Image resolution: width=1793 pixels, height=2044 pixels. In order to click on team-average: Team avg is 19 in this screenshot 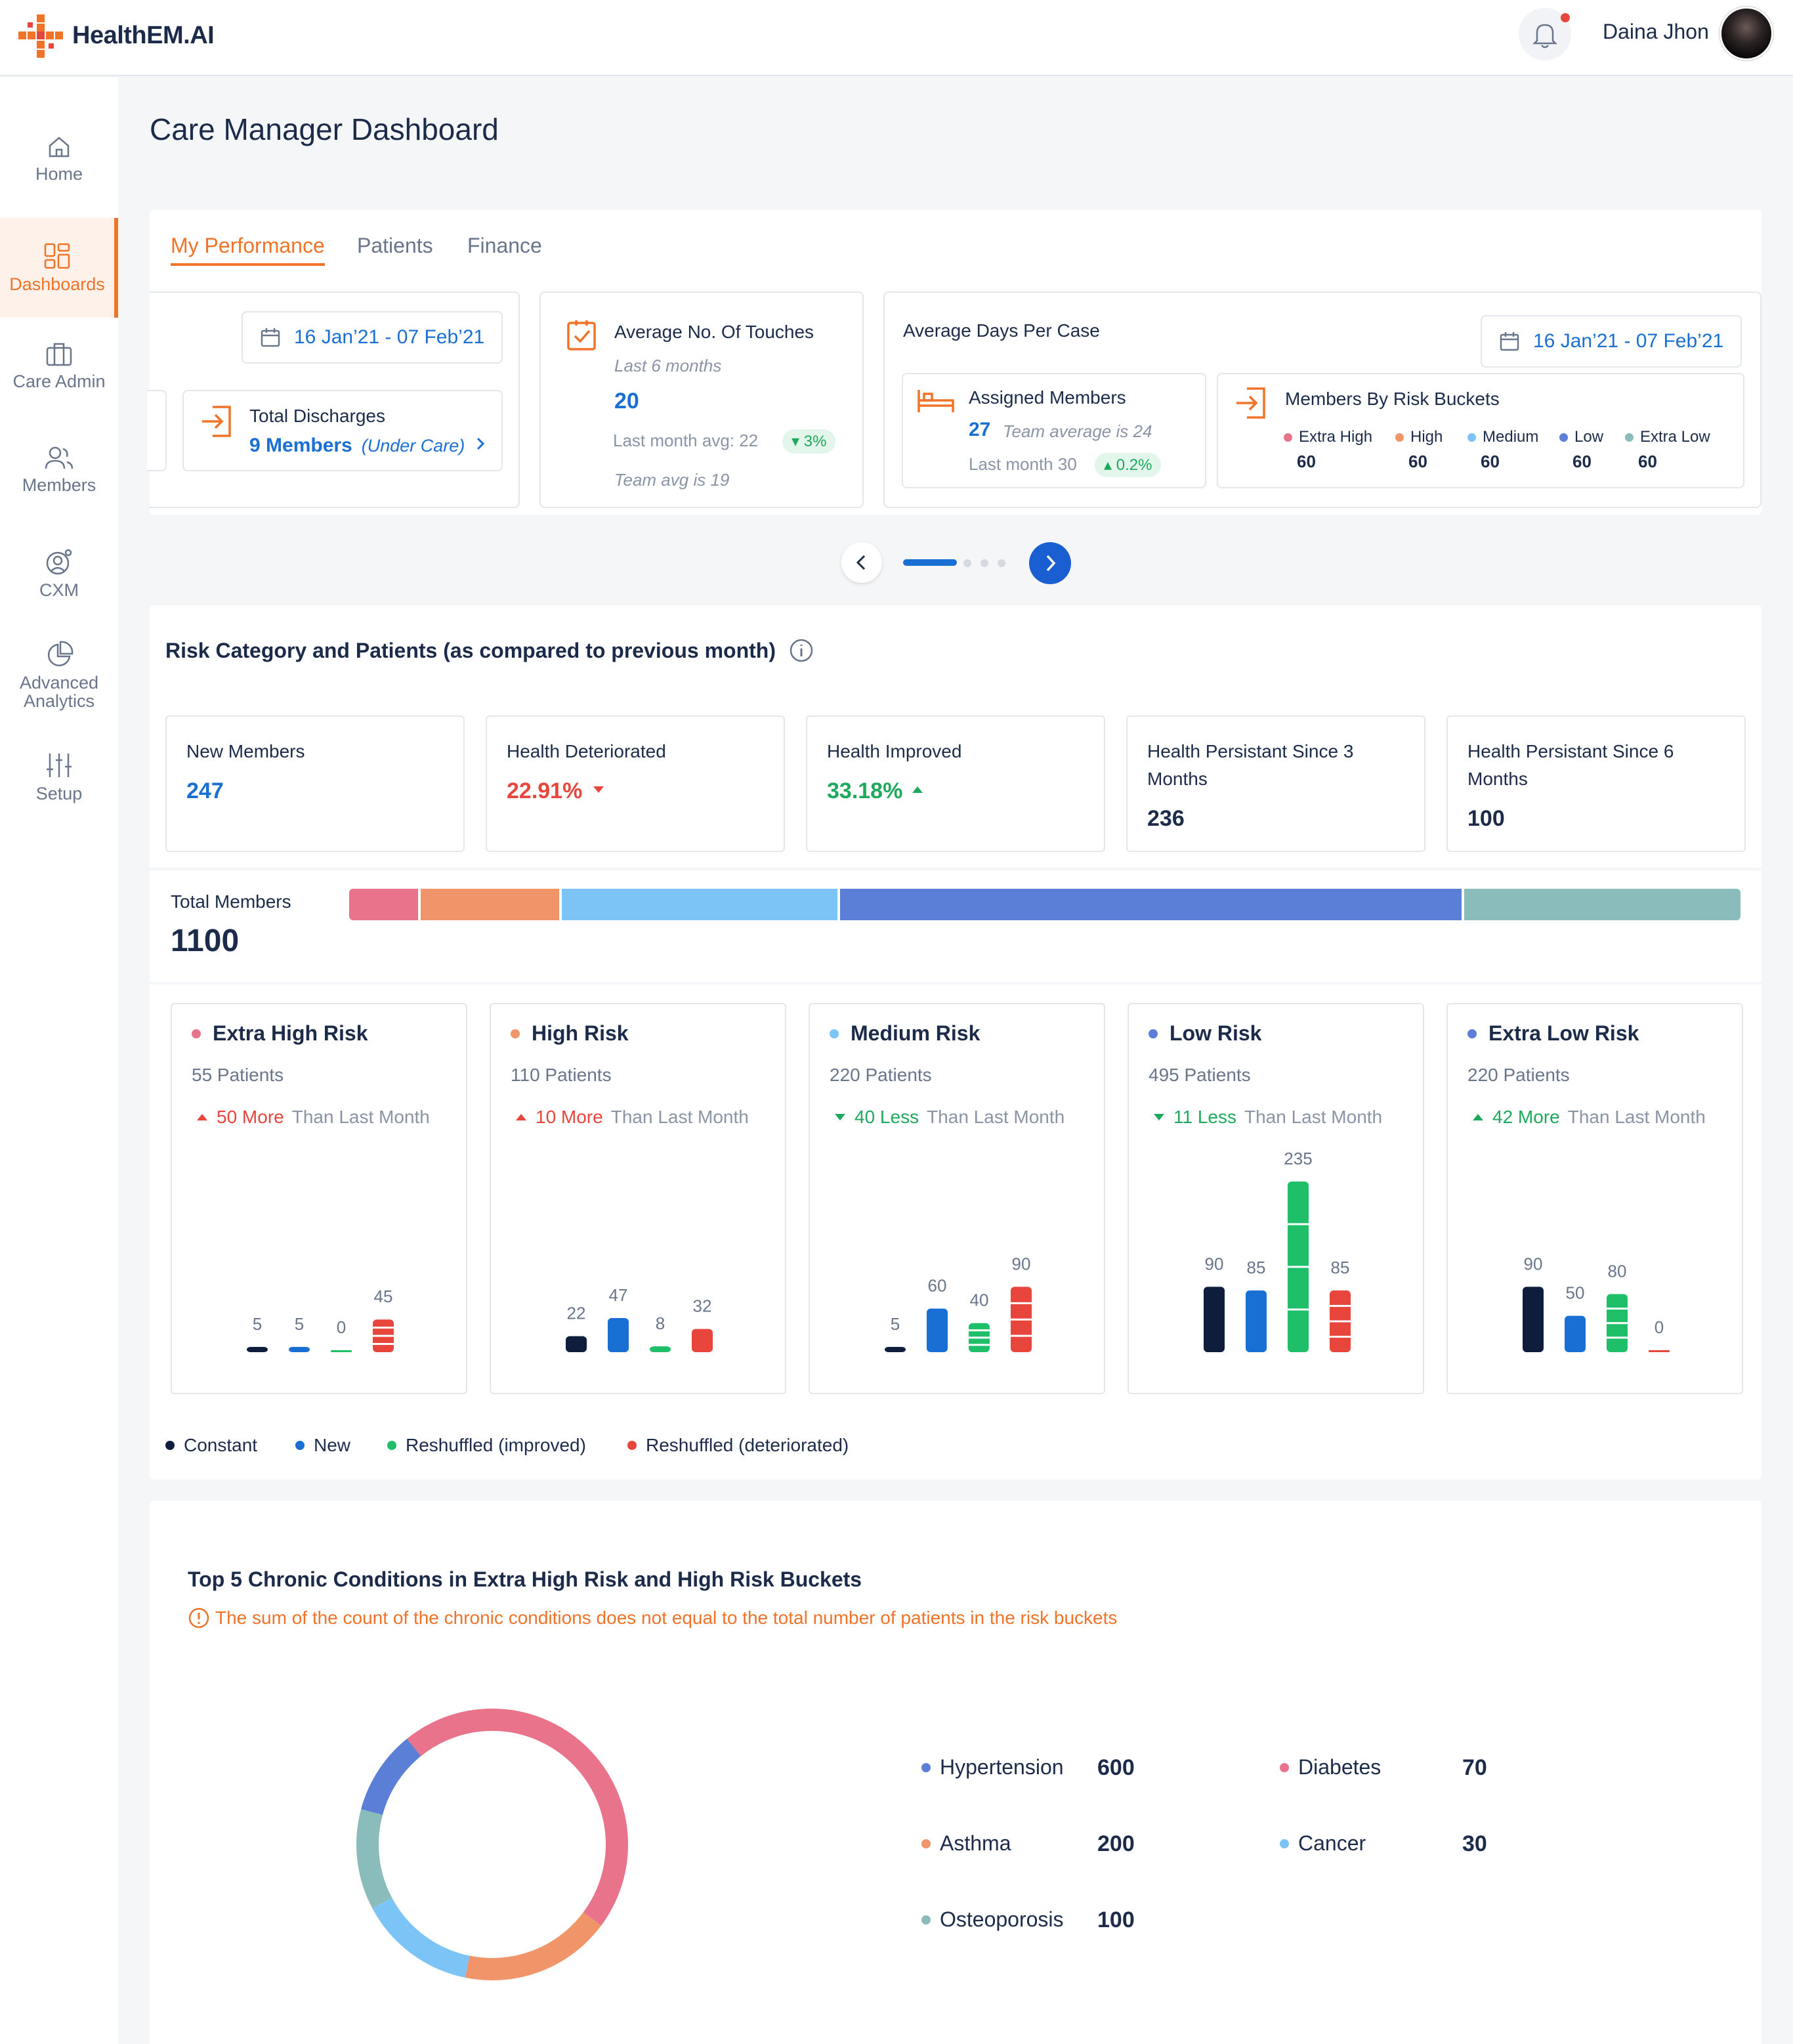, I will do `click(672, 480)`.